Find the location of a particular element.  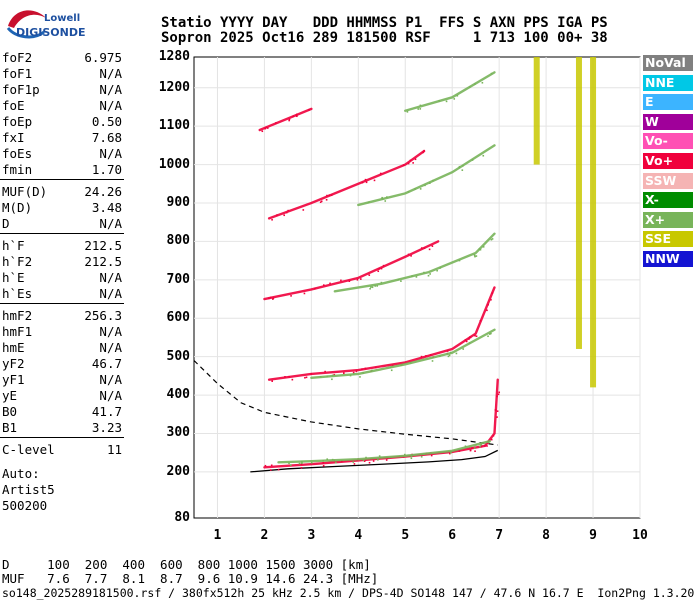

legend-item-nnw: NNW is located at coordinates (668, 259).